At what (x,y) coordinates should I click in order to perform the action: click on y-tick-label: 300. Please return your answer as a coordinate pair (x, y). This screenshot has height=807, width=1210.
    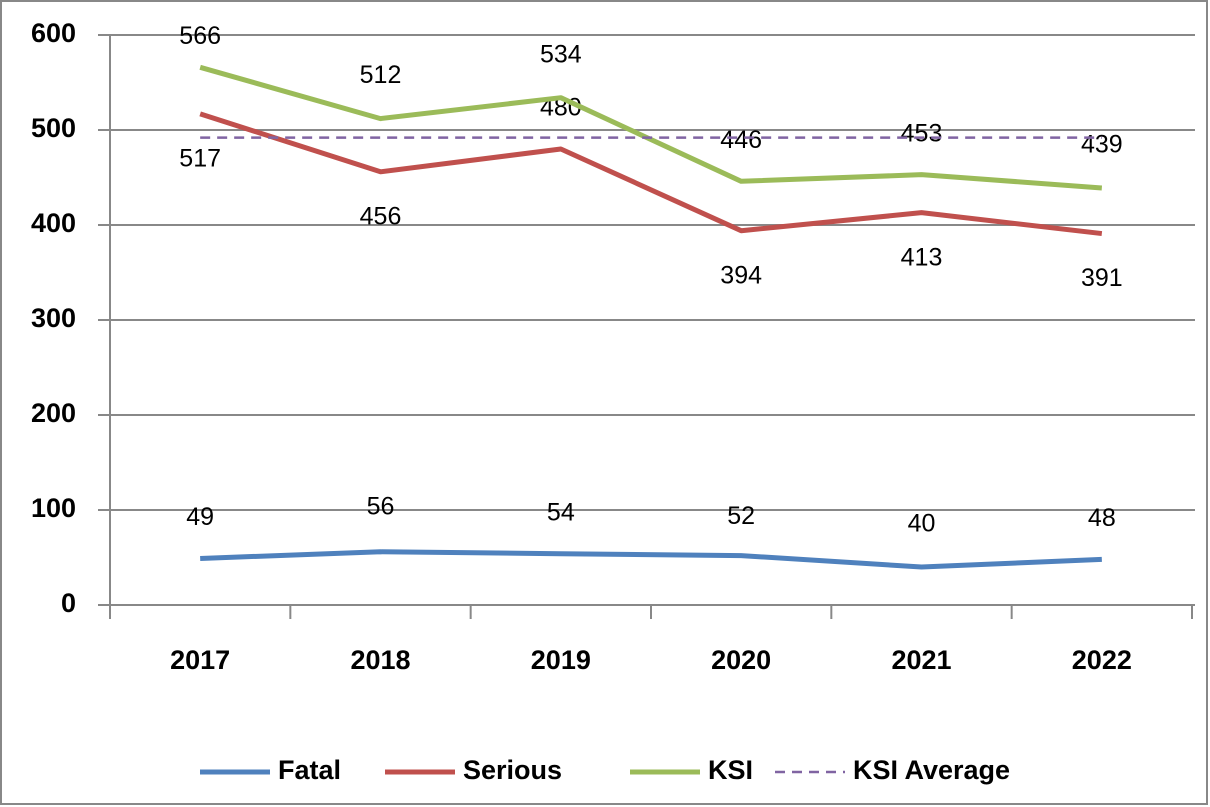
    Looking at the image, I should click on (53, 318).